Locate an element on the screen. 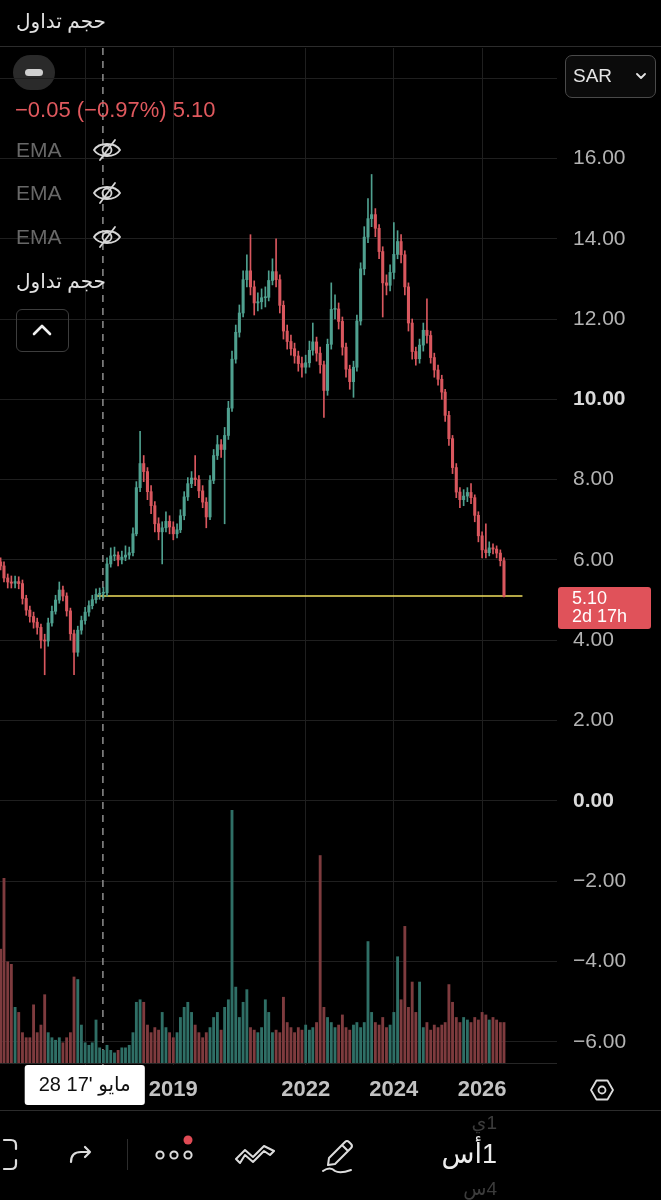 The image size is (661, 1200). y-tick-label: 14.00 is located at coordinates (599, 237).